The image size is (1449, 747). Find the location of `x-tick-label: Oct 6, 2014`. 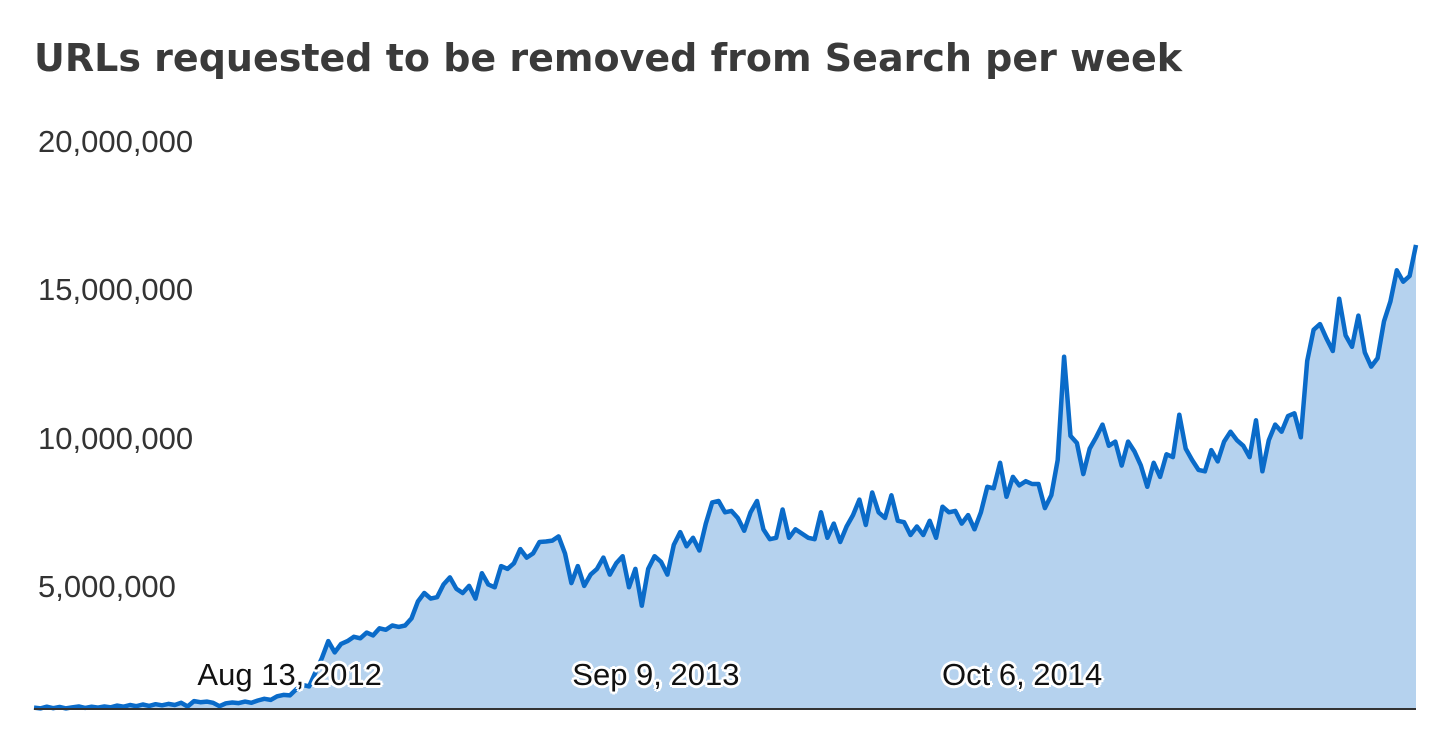

x-tick-label: Oct 6, 2014 is located at coordinates (1022, 674).